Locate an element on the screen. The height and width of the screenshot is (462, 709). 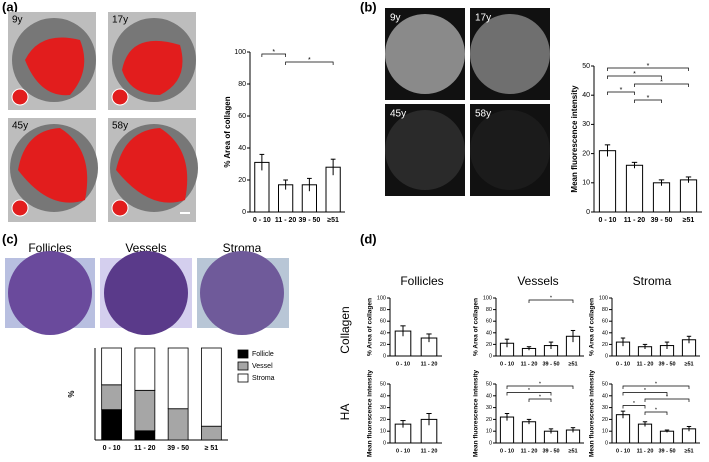
image-b is located at coordinates (467, 102).